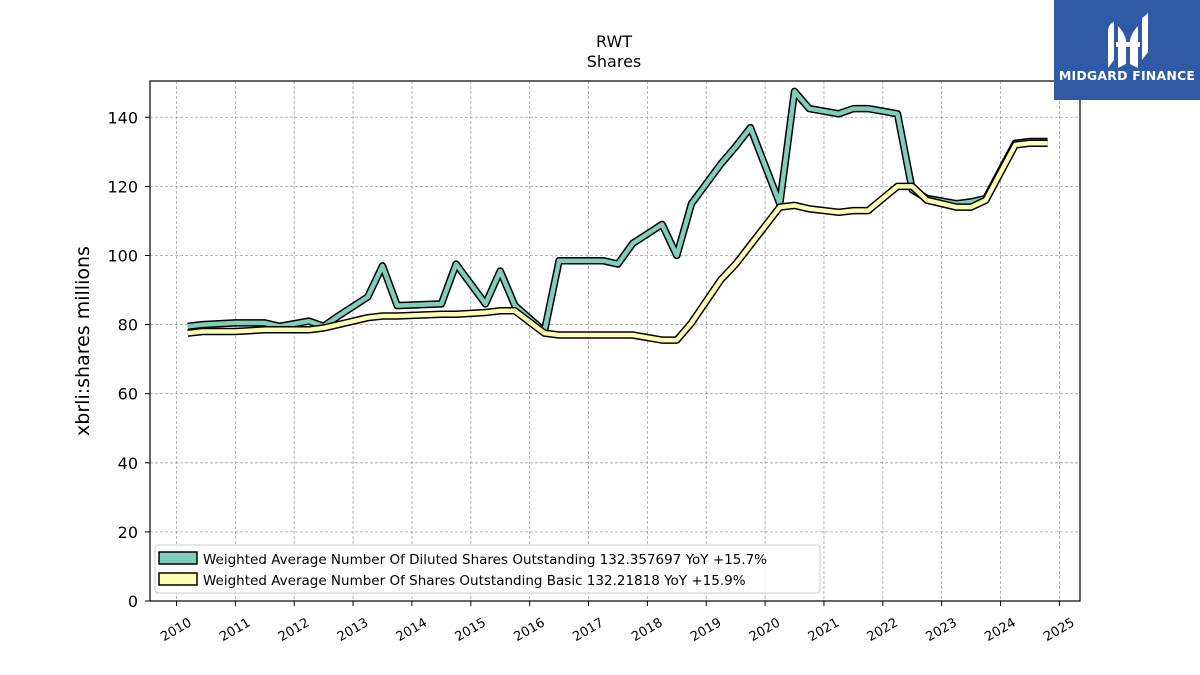 The image size is (1200, 675). What do you see at coordinates (647, 630) in the screenshot?
I see `x-tick-label: 2018` at bounding box center [647, 630].